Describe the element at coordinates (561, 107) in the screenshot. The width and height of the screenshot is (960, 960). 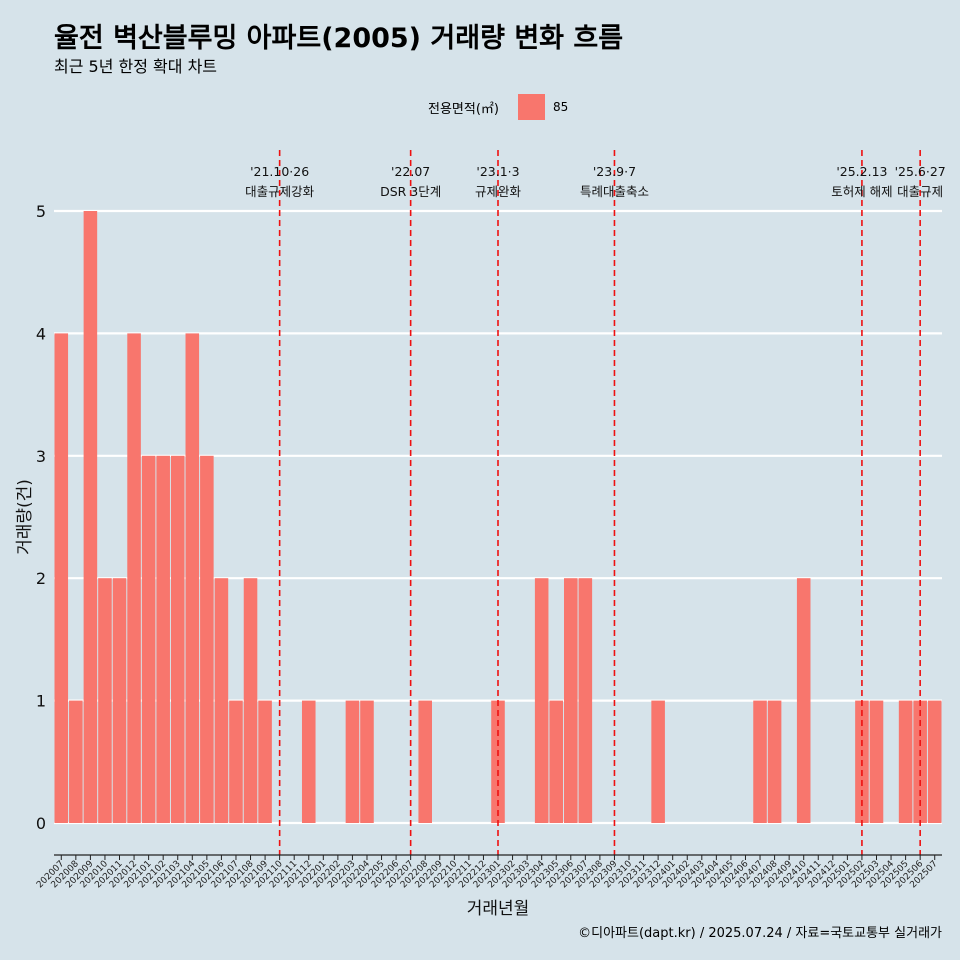
I see `legend-label: 85` at that location.